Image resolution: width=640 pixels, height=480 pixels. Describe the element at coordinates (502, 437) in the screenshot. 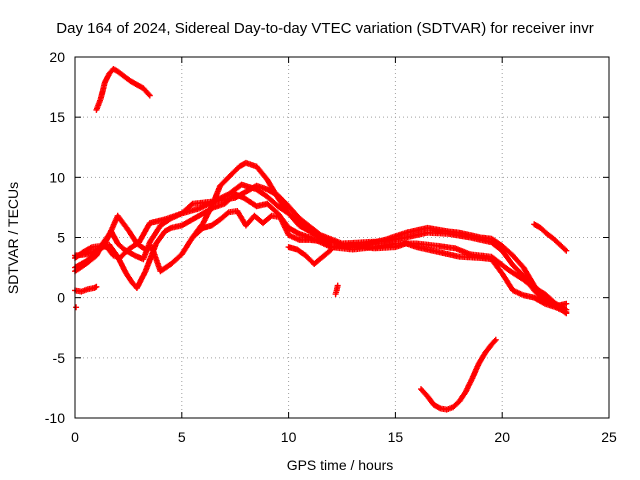

I see `x-tick-label: 20` at that location.